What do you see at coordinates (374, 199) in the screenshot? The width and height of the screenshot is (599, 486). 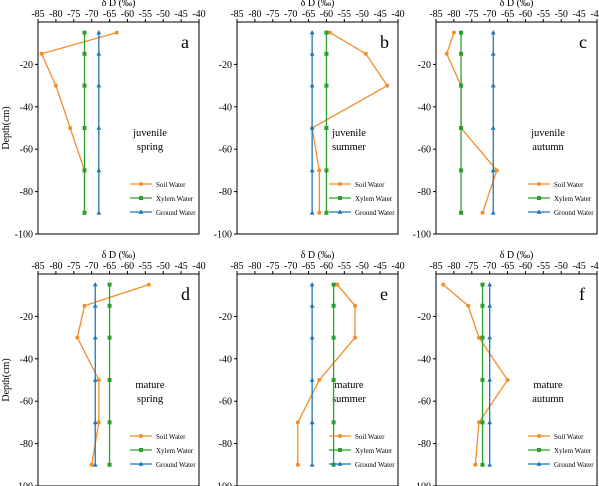 I see `legend-label: Xylem Water` at bounding box center [374, 199].